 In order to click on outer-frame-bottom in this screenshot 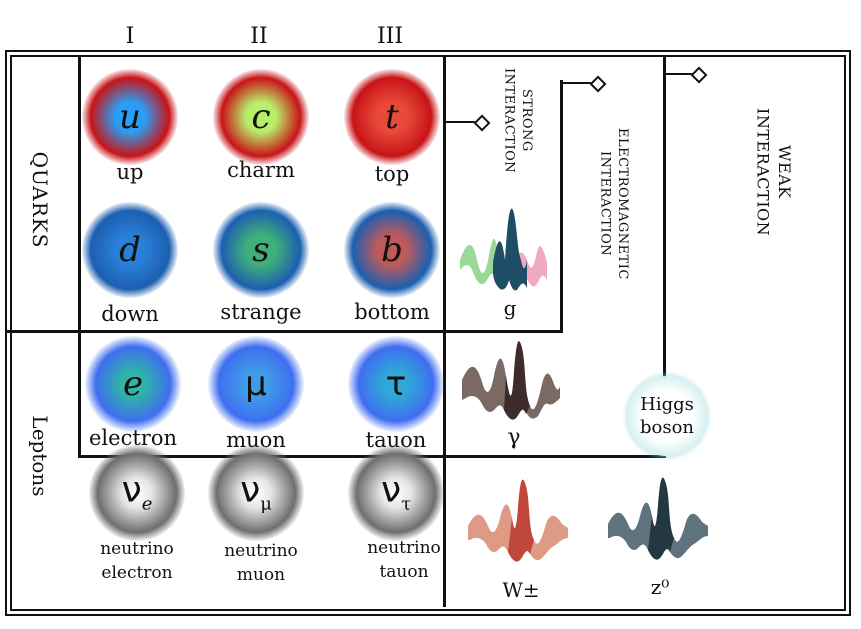, I will do `click(428, 615)`.